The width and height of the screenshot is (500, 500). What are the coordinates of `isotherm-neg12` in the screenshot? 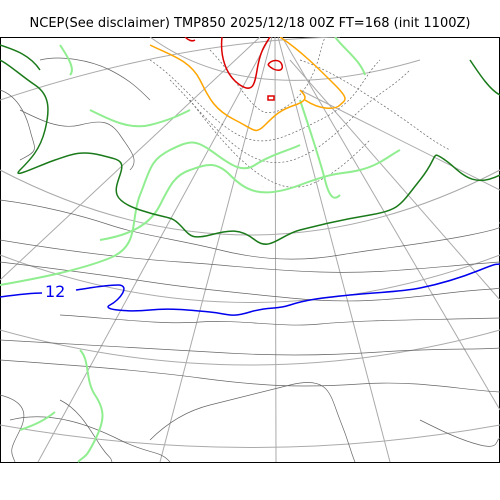 It's located at (247, 84).